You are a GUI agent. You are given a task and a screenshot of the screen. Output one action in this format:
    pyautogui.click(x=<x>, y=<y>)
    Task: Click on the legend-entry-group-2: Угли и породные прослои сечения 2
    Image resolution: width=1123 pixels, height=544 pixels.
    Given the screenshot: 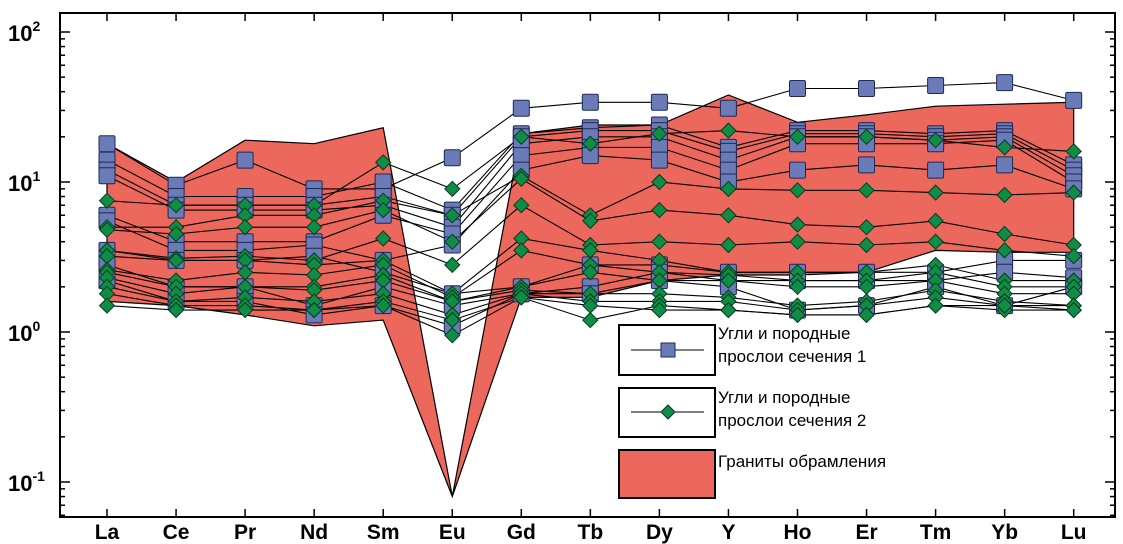 What is the action you would take?
    pyautogui.click(x=742, y=412)
    